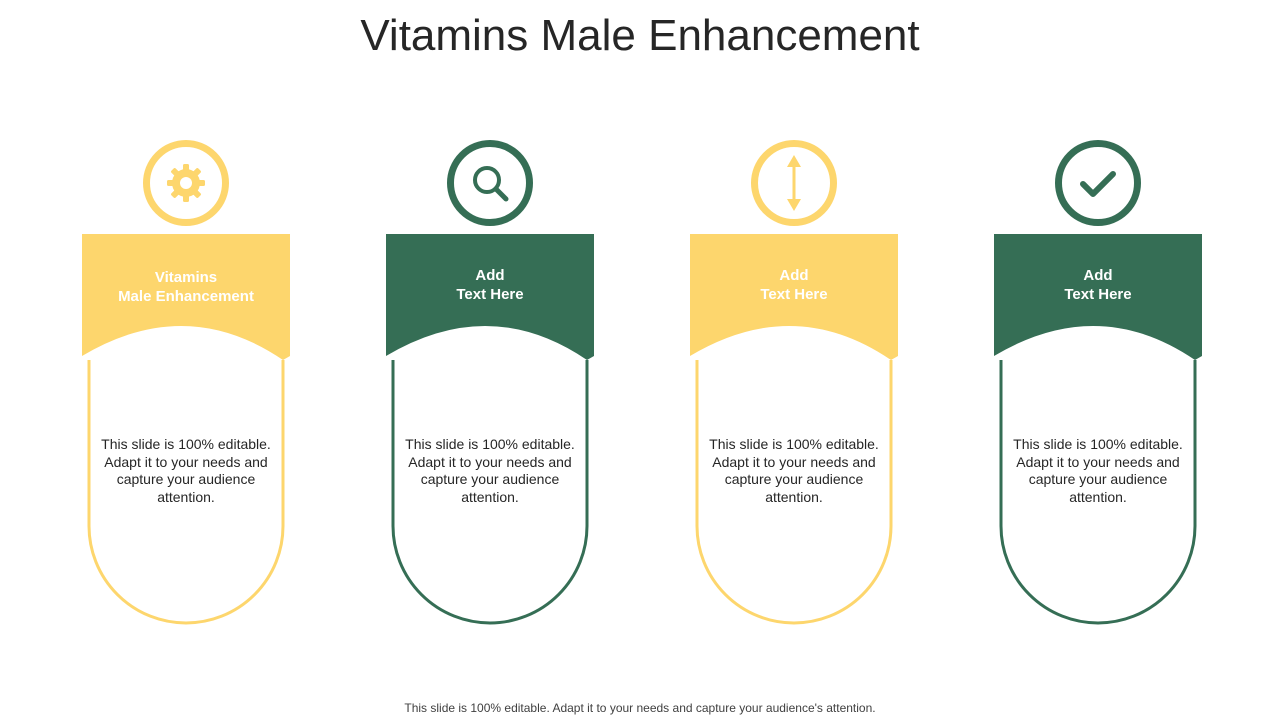  Describe the element at coordinates (186, 277) in the screenshot. I see `card-heading-line1: Vitamins` at that location.